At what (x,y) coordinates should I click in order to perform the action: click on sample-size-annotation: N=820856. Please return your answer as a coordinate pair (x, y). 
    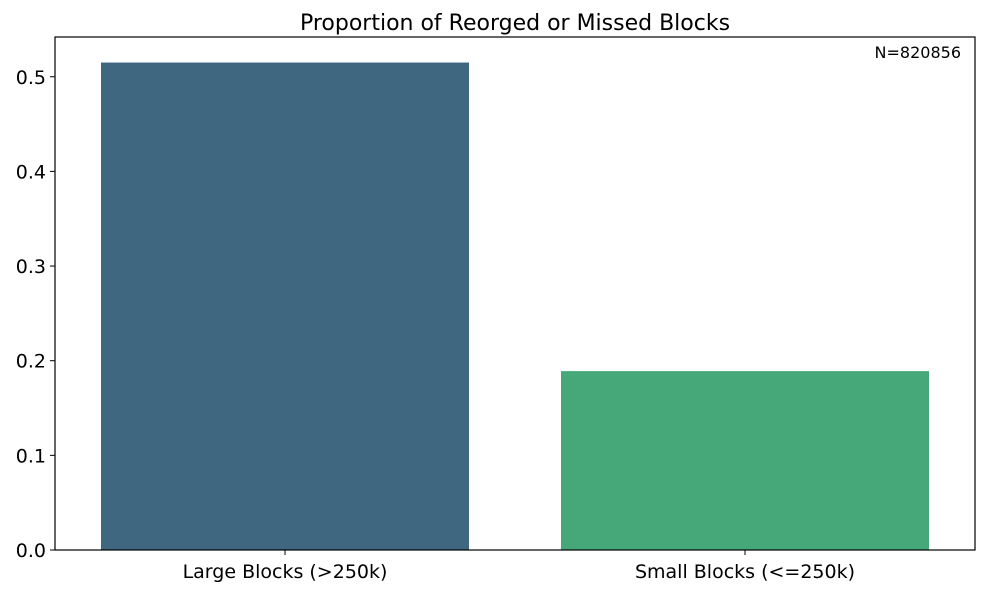
    Looking at the image, I should click on (918, 52).